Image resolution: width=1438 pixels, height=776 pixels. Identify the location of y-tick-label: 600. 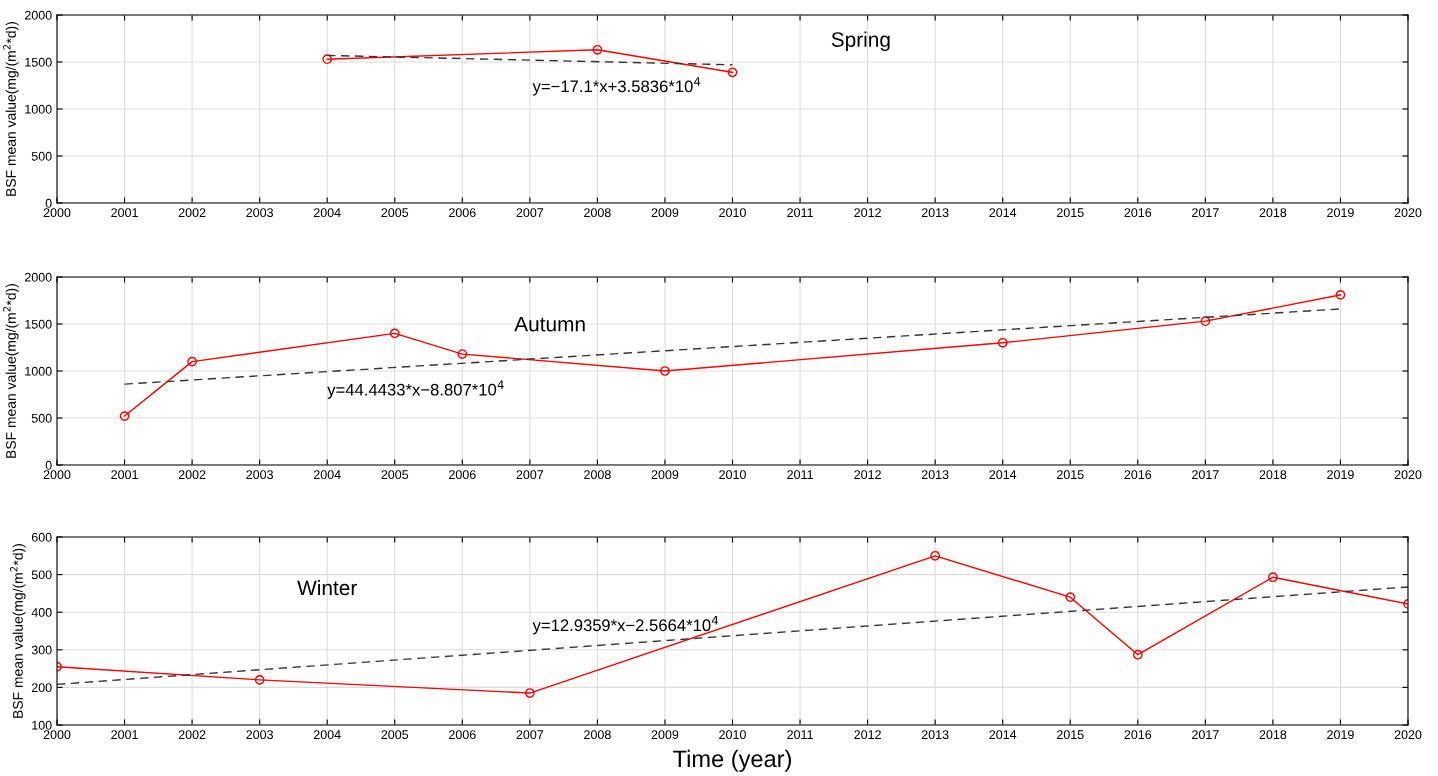
(41, 537).